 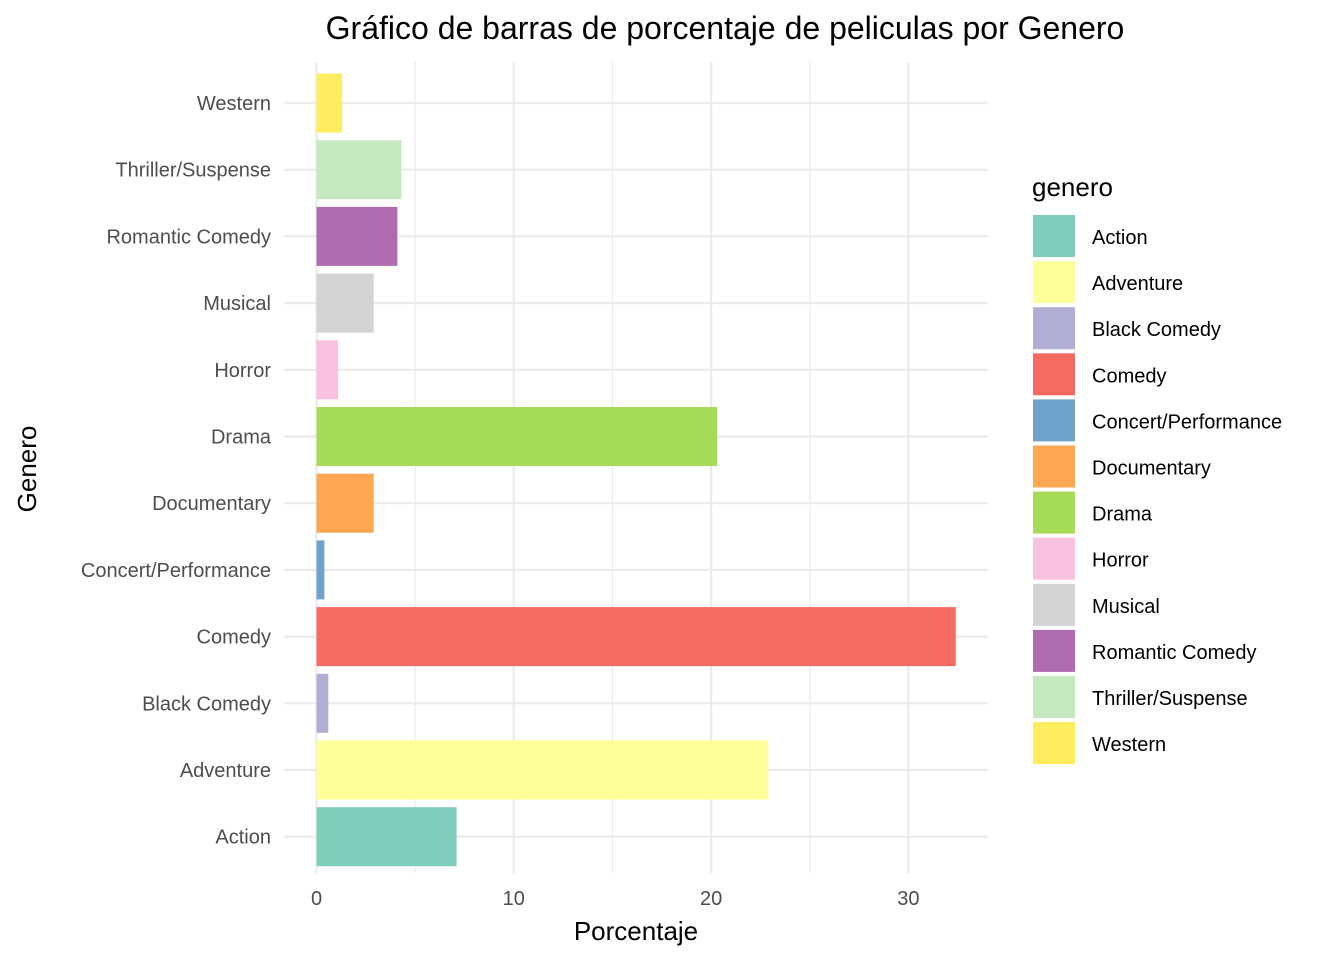 What do you see at coordinates (193, 171) in the screenshot?
I see `y-tick-label-thriller-suspense: Thriller/Suspense` at bounding box center [193, 171].